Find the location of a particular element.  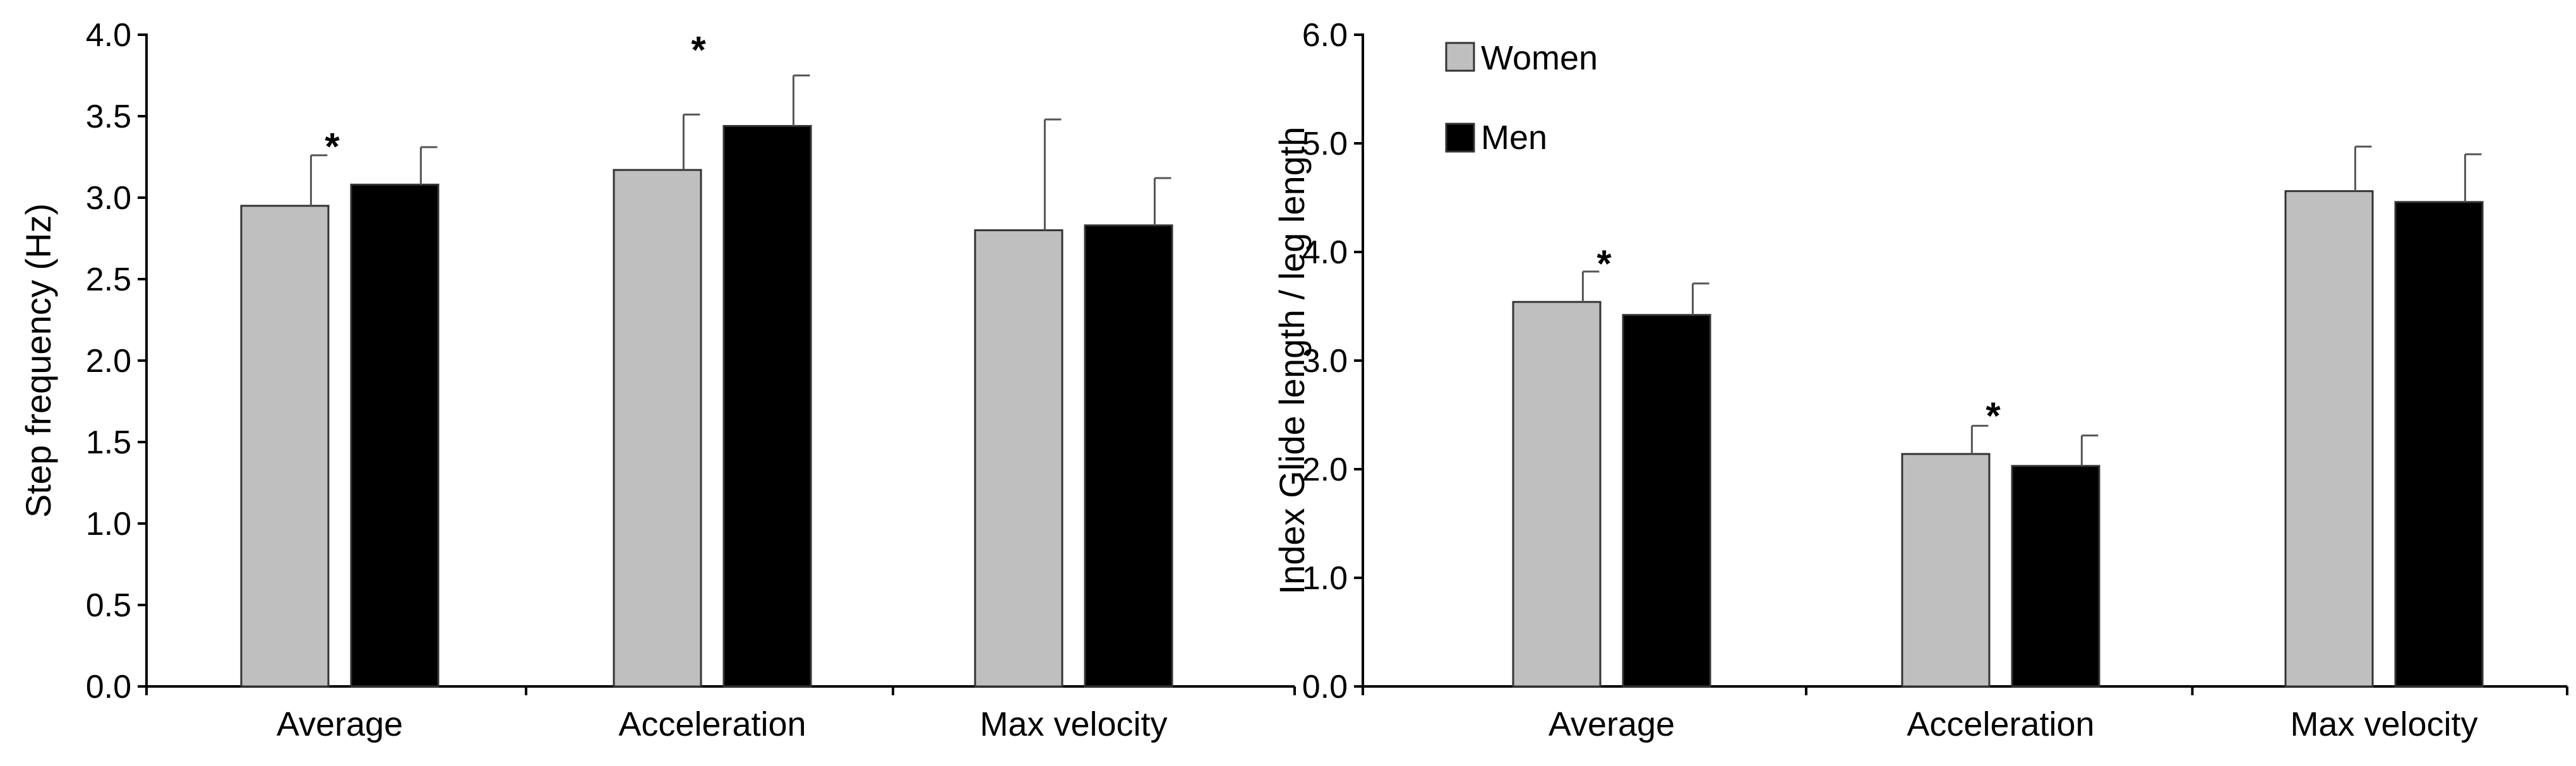

legend-label-men: Men is located at coordinates (1514, 138).